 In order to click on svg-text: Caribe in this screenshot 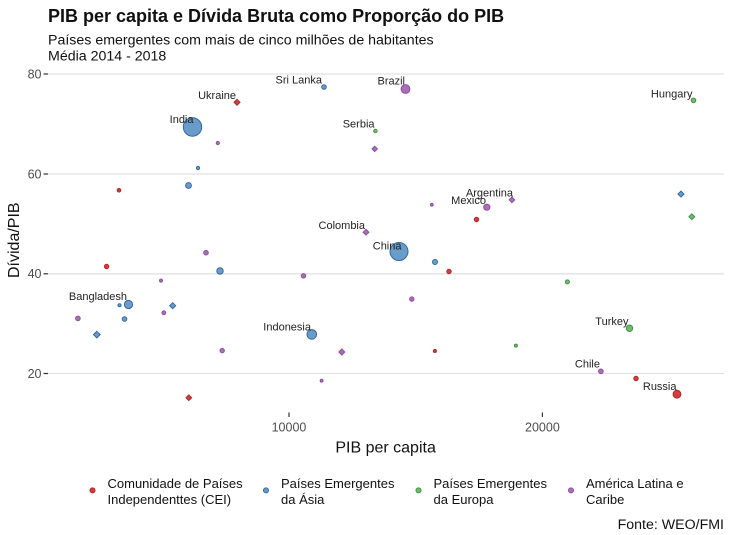, I will do `click(605, 499)`.